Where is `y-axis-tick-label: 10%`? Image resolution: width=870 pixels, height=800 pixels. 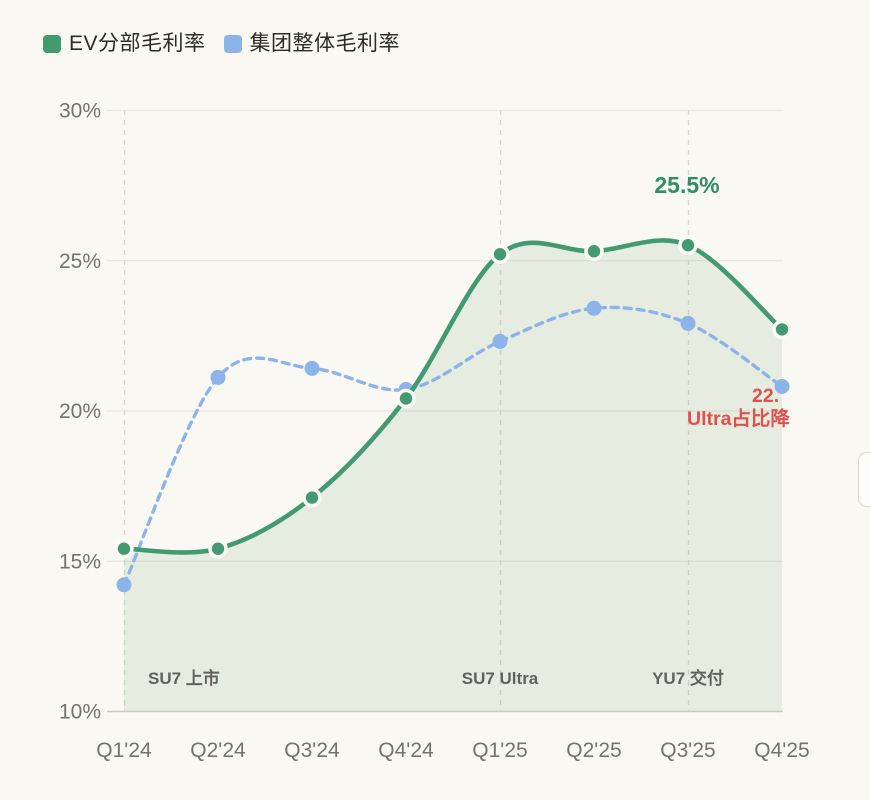
y-axis-tick-label: 10% is located at coordinates (80, 712).